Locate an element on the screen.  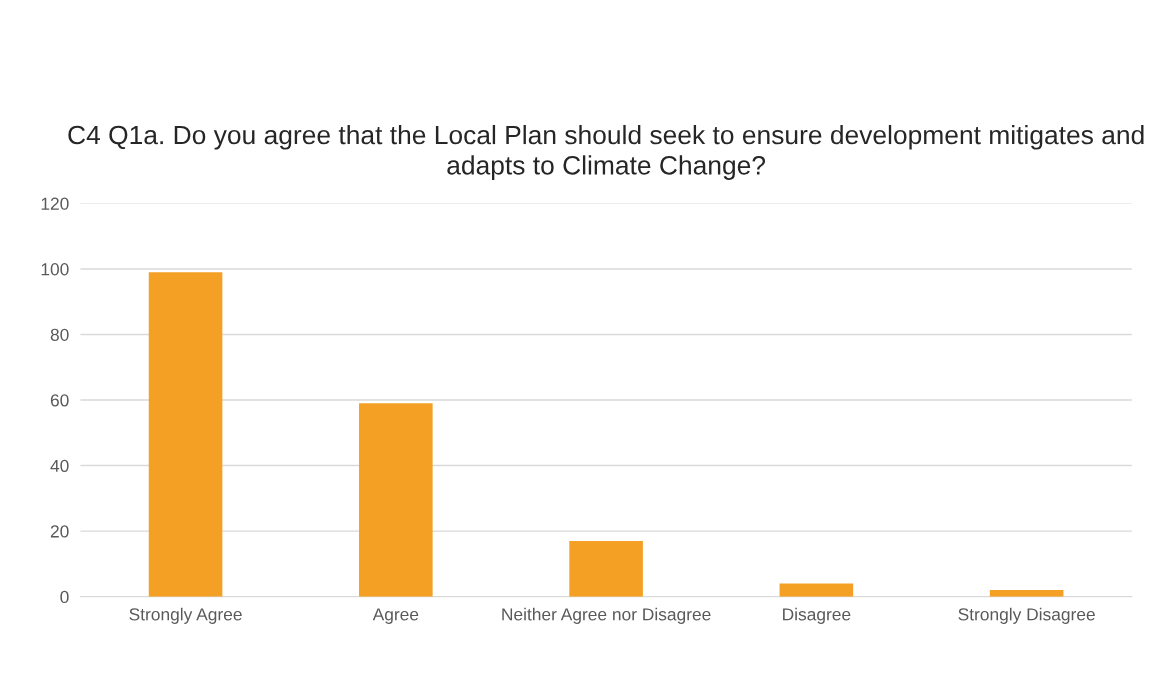
y-tick-label: 60 is located at coordinates (59, 400).